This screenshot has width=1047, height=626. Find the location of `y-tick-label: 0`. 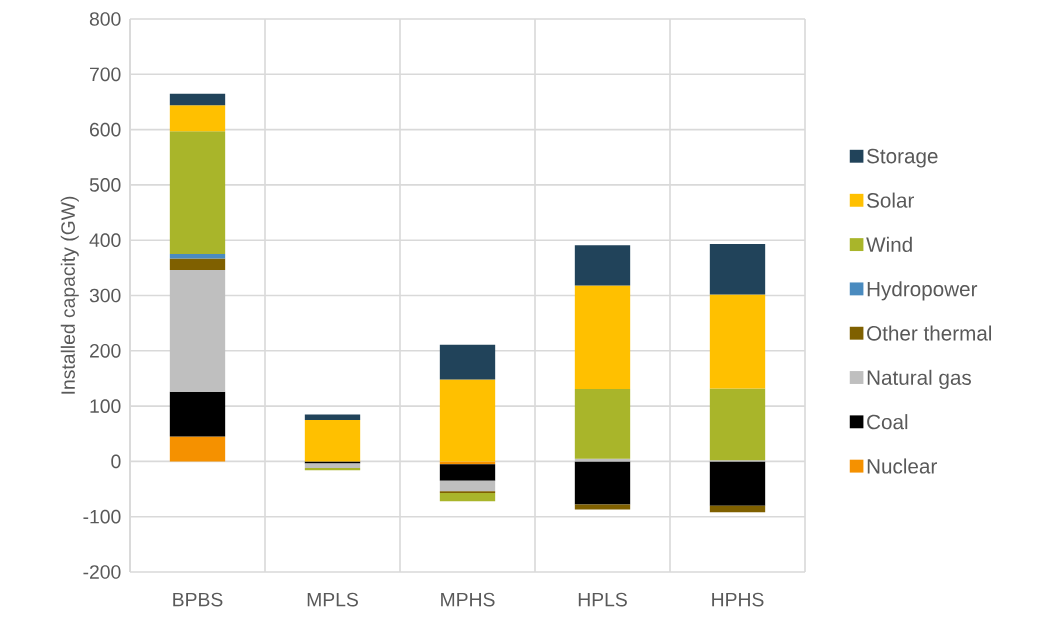

y-tick-label: 0 is located at coordinates (116, 461).